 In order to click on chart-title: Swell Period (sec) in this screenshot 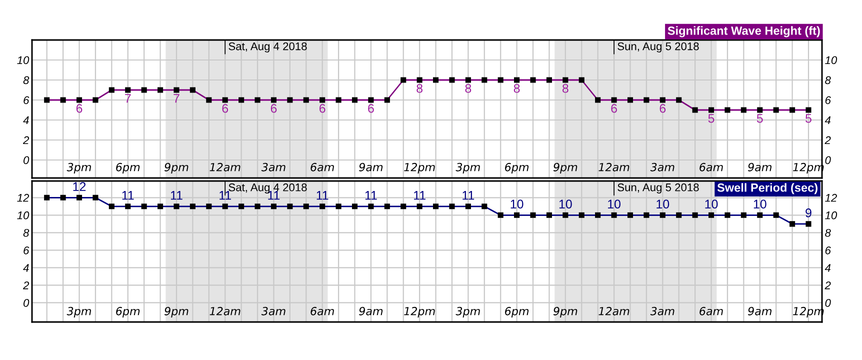, I will do `click(767, 188)`.